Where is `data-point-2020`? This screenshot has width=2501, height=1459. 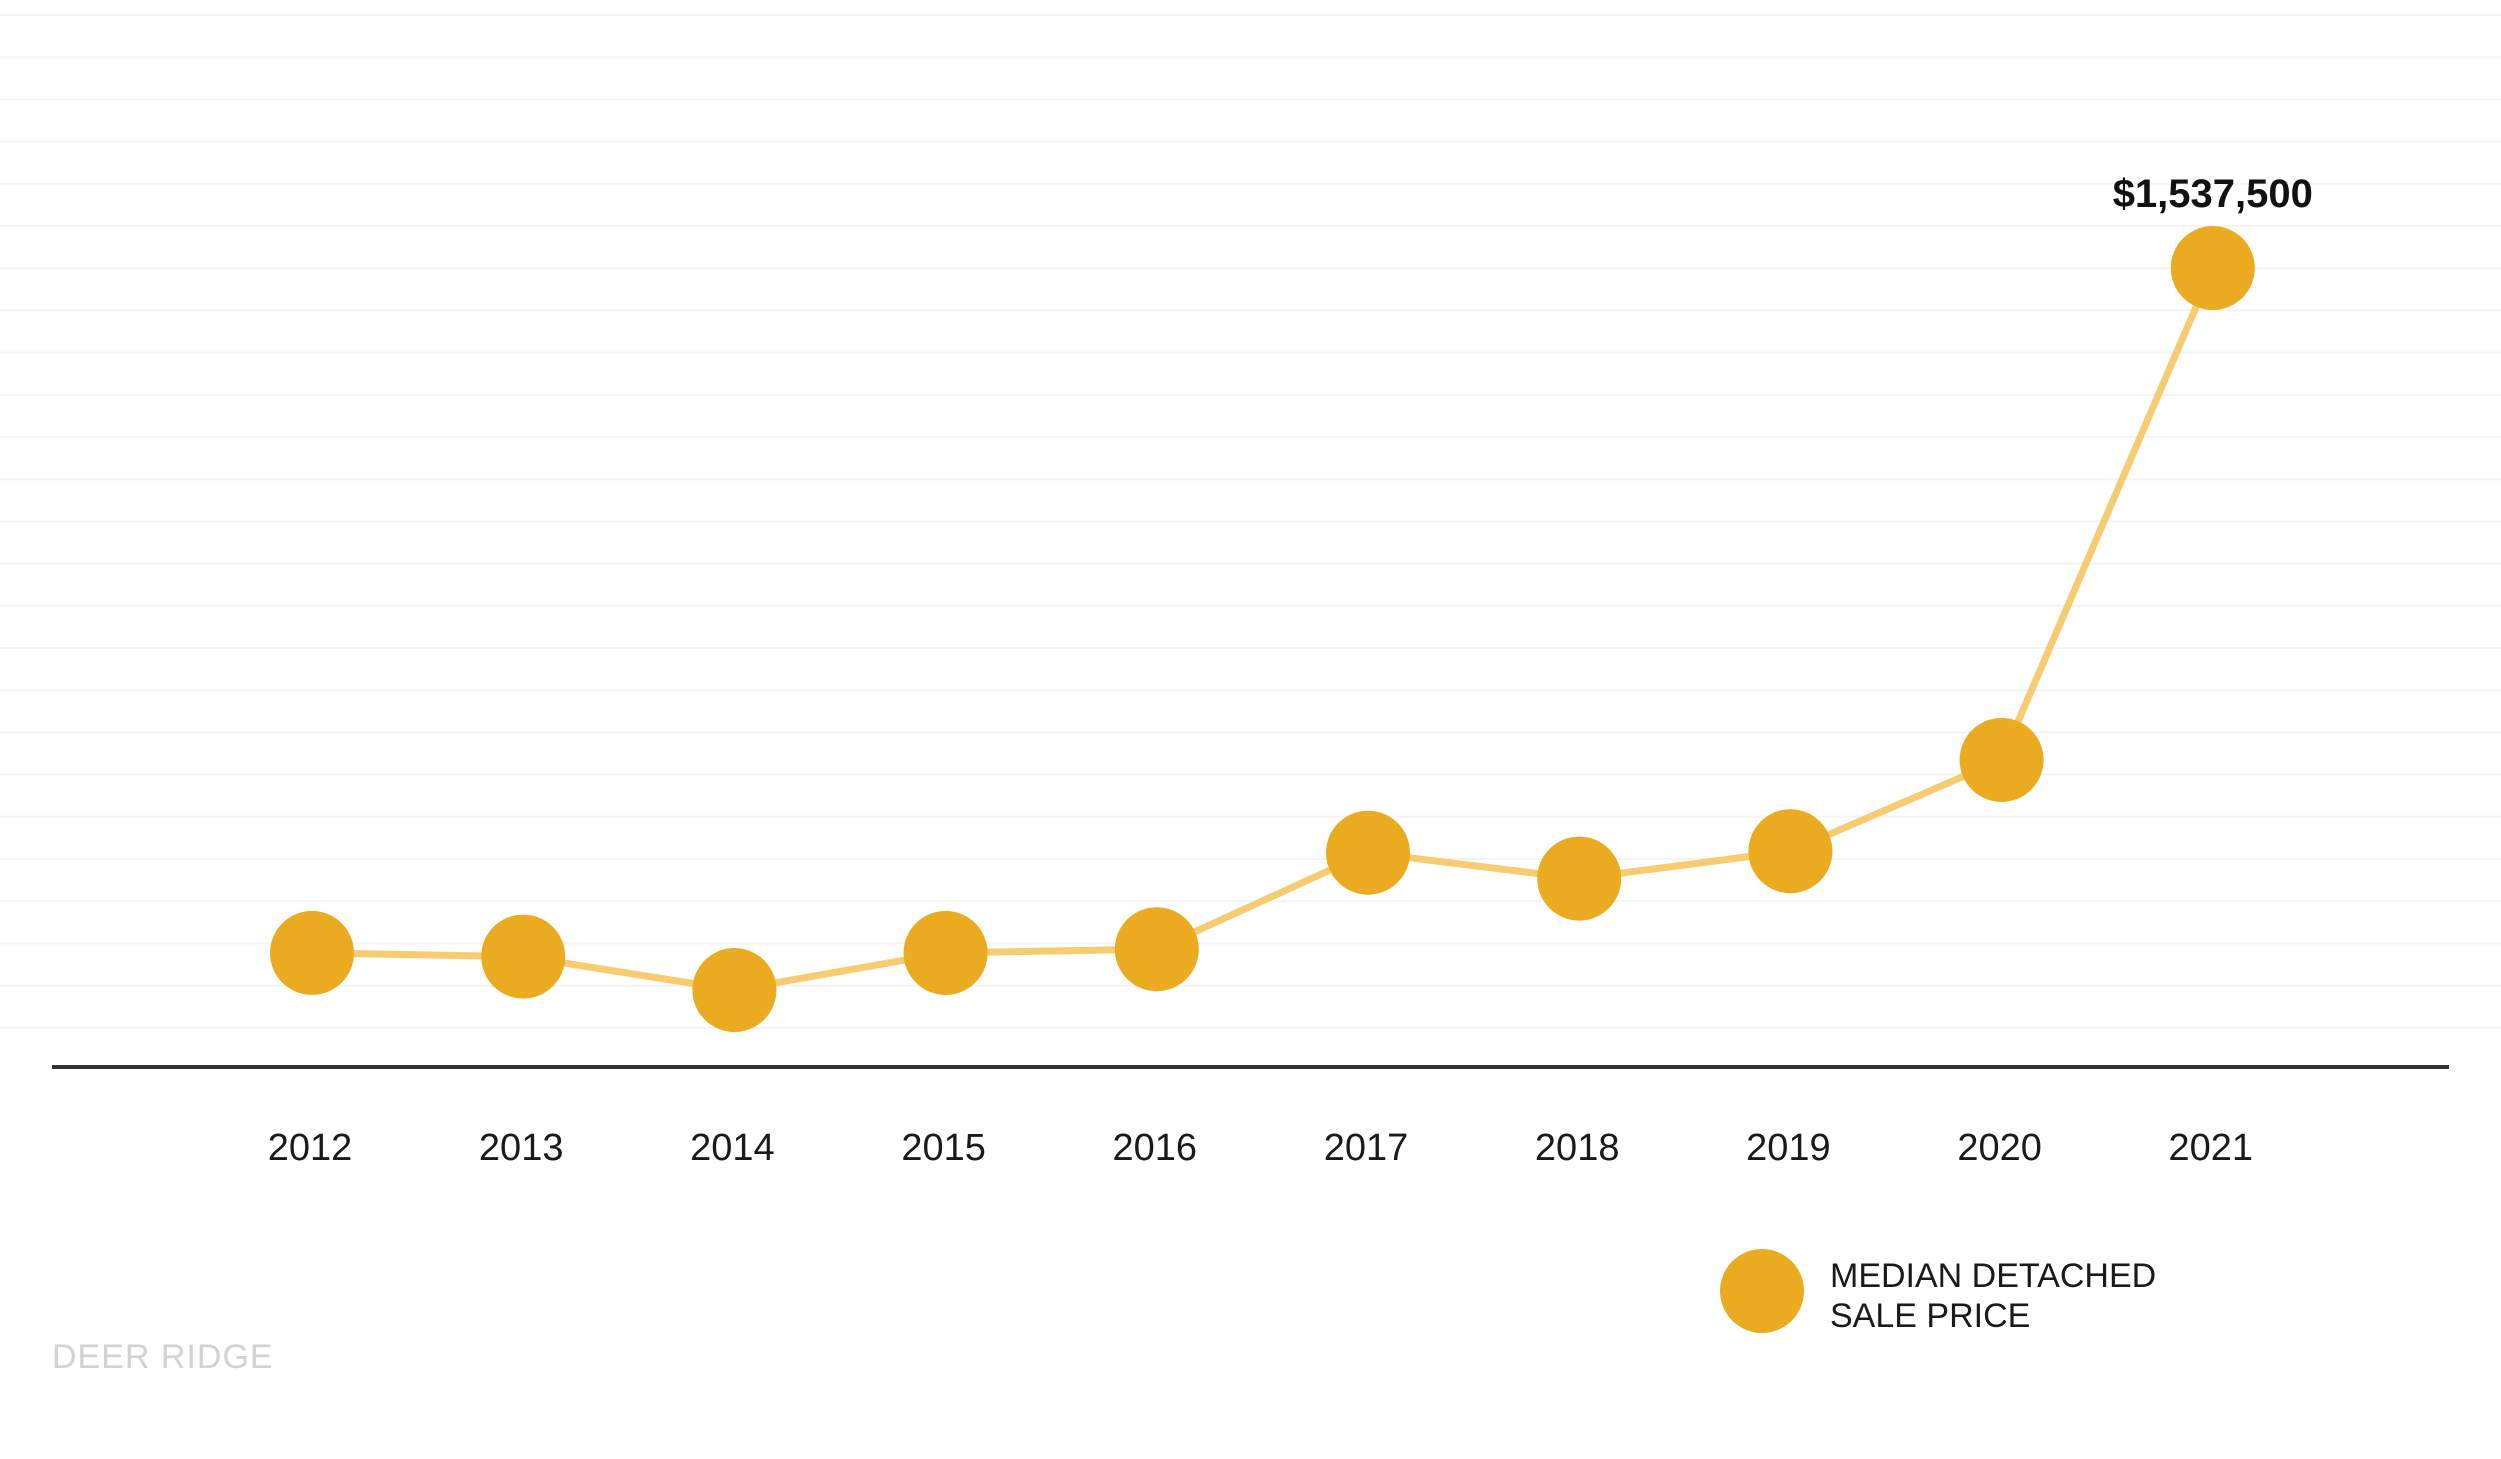 data-point-2020 is located at coordinates (2001, 759).